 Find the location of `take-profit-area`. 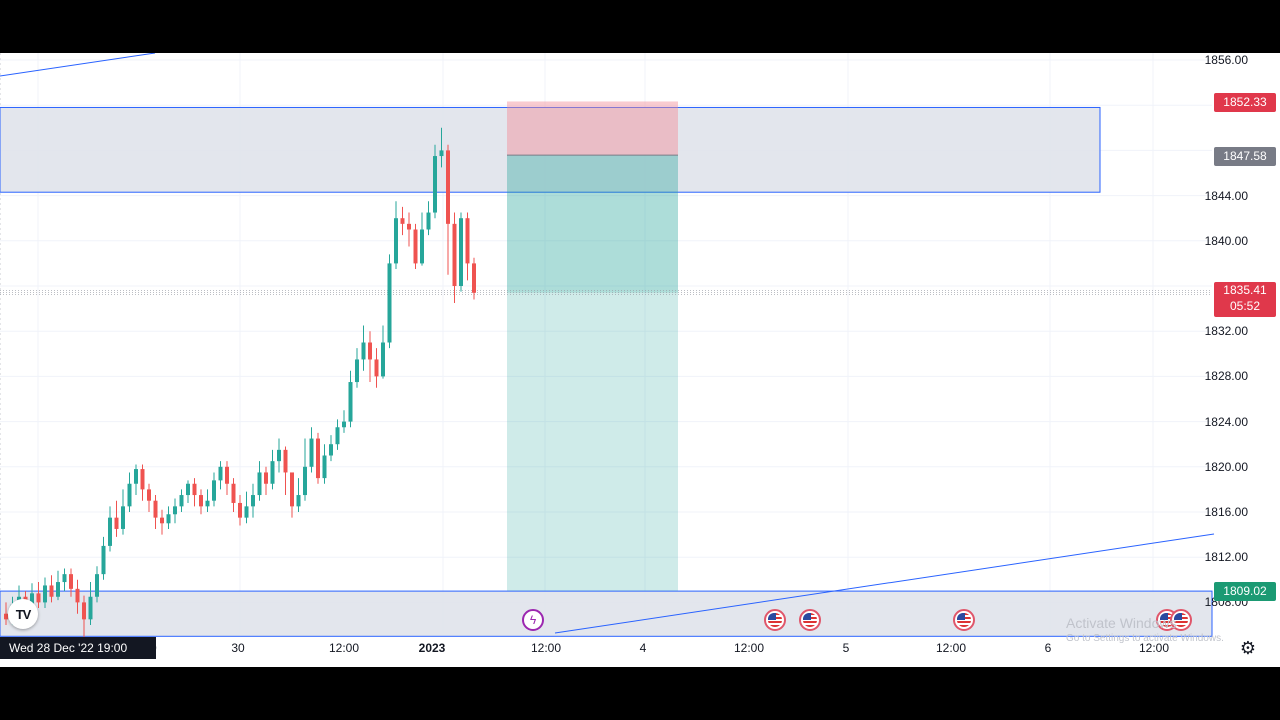

take-profit-area is located at coordinates (592, 373).